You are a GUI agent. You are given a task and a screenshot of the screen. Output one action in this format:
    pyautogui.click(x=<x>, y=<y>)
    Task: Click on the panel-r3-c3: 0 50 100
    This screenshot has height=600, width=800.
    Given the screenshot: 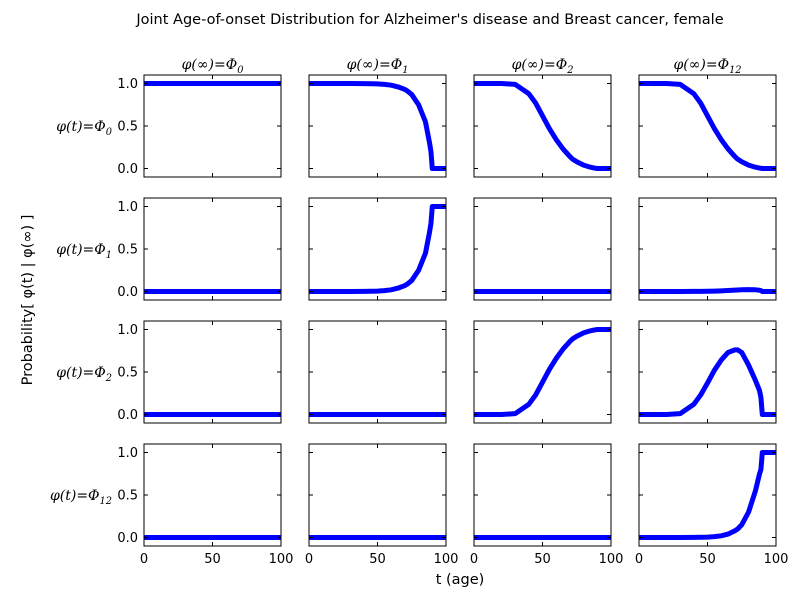 What is the action you would take?
    pyautogui.click(x=712, y=505)
    